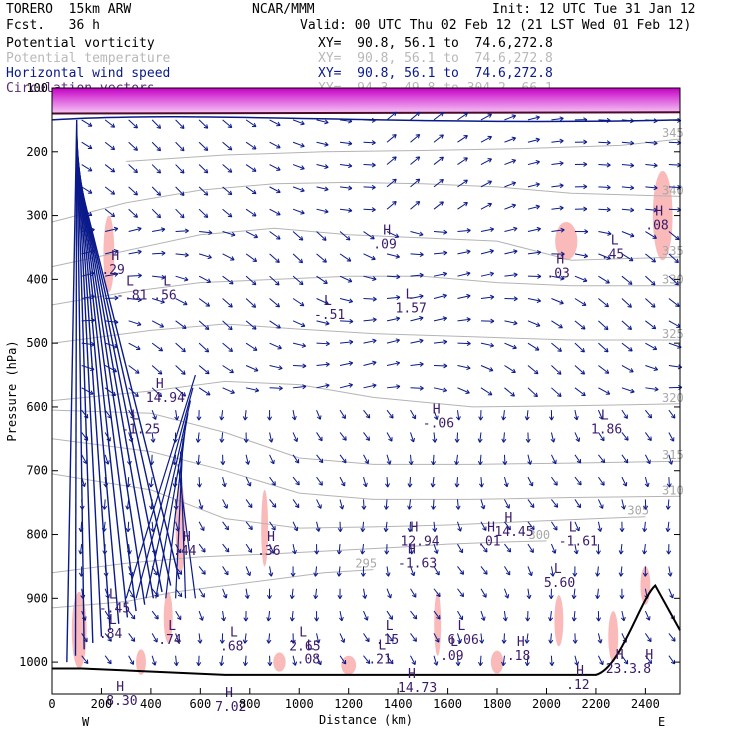 This screenshot has width=740, height=740. Describe the element at coordinates (69, 9) in the screenshot. I see `model-title: TORERO 15km ARW` at that location.